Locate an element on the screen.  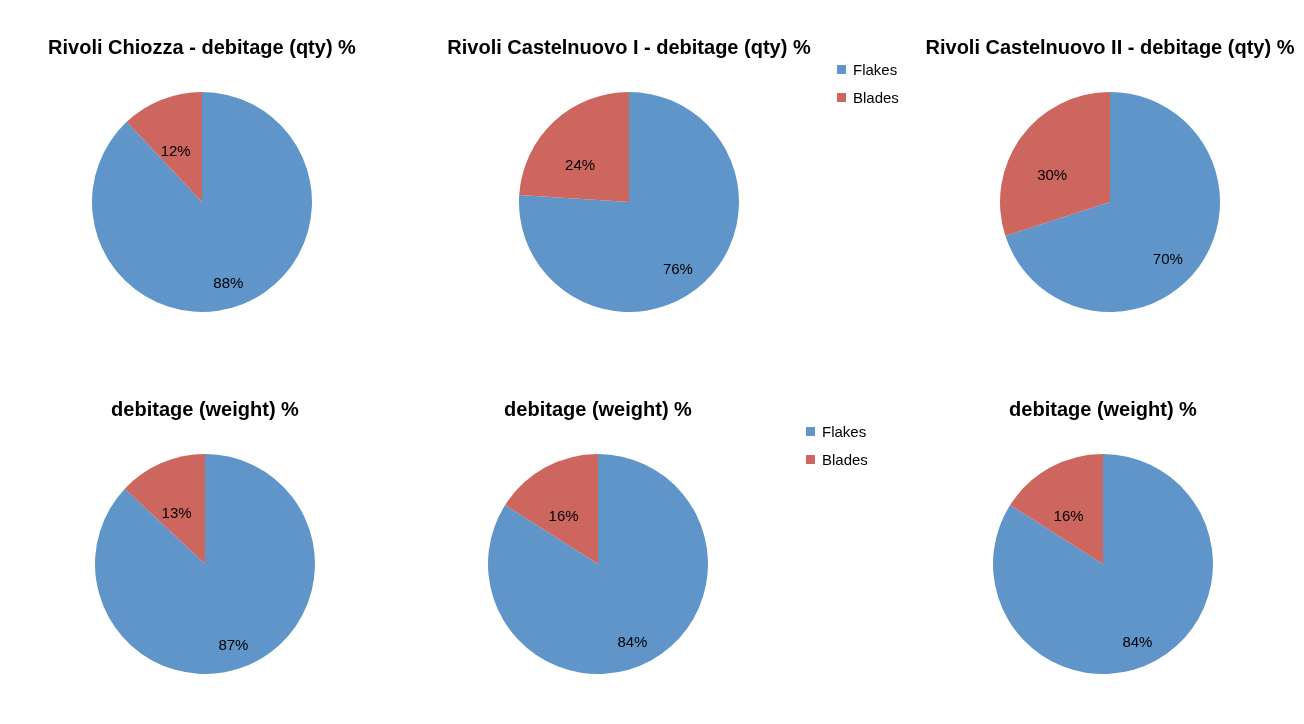
chart-title: Rivoli Castelnuovo I - debitage (qty) % is located at coordinates (629, 47).